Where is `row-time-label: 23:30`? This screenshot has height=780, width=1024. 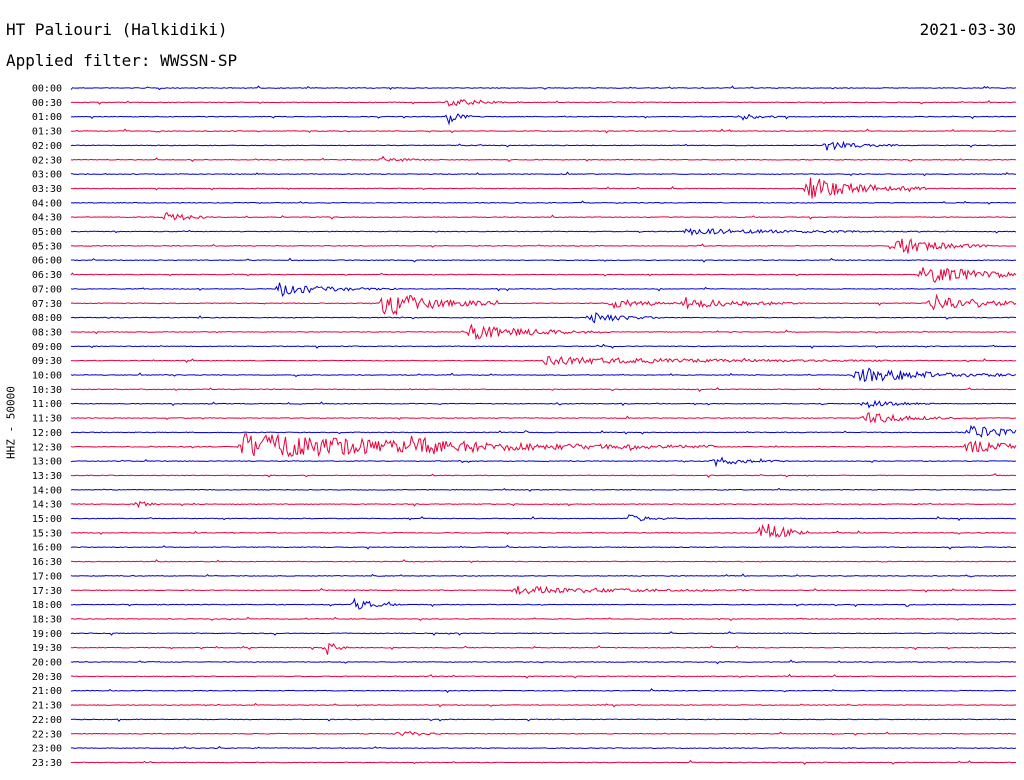
row-time-label: 23:30 is located at coordinates (47, 763).